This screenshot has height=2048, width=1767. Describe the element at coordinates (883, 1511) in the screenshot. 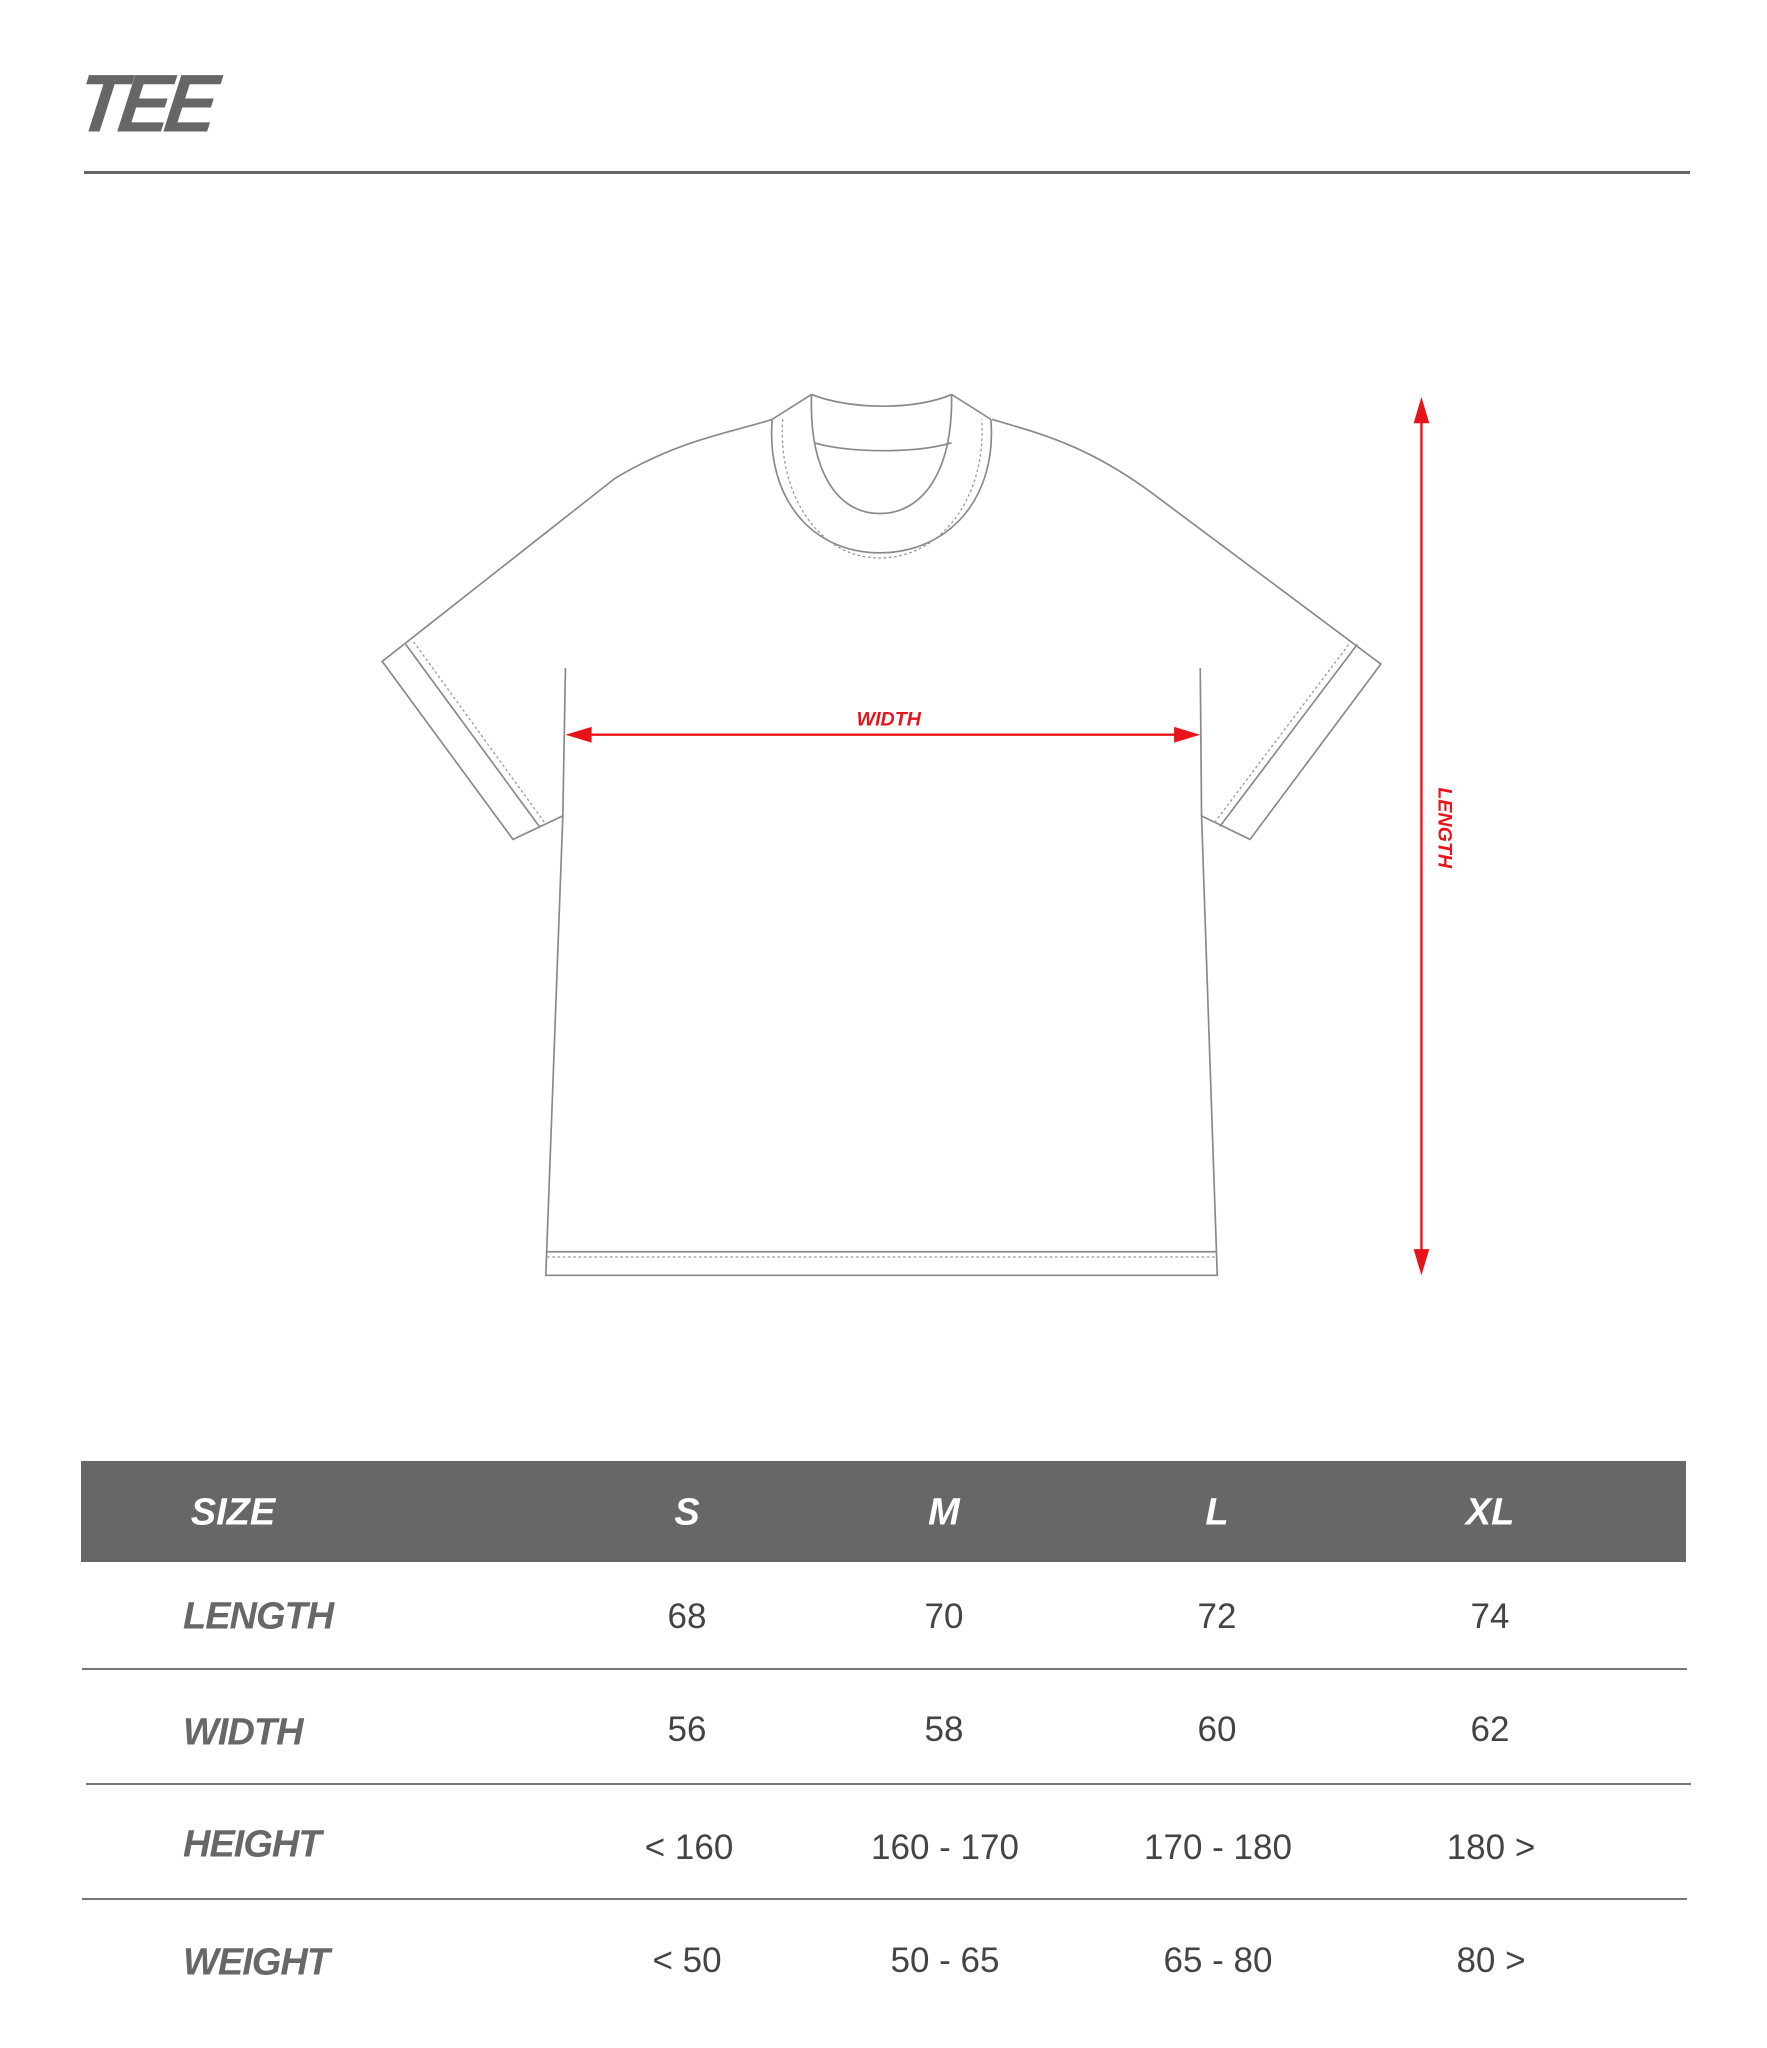

I see `size-table-header` at that location.